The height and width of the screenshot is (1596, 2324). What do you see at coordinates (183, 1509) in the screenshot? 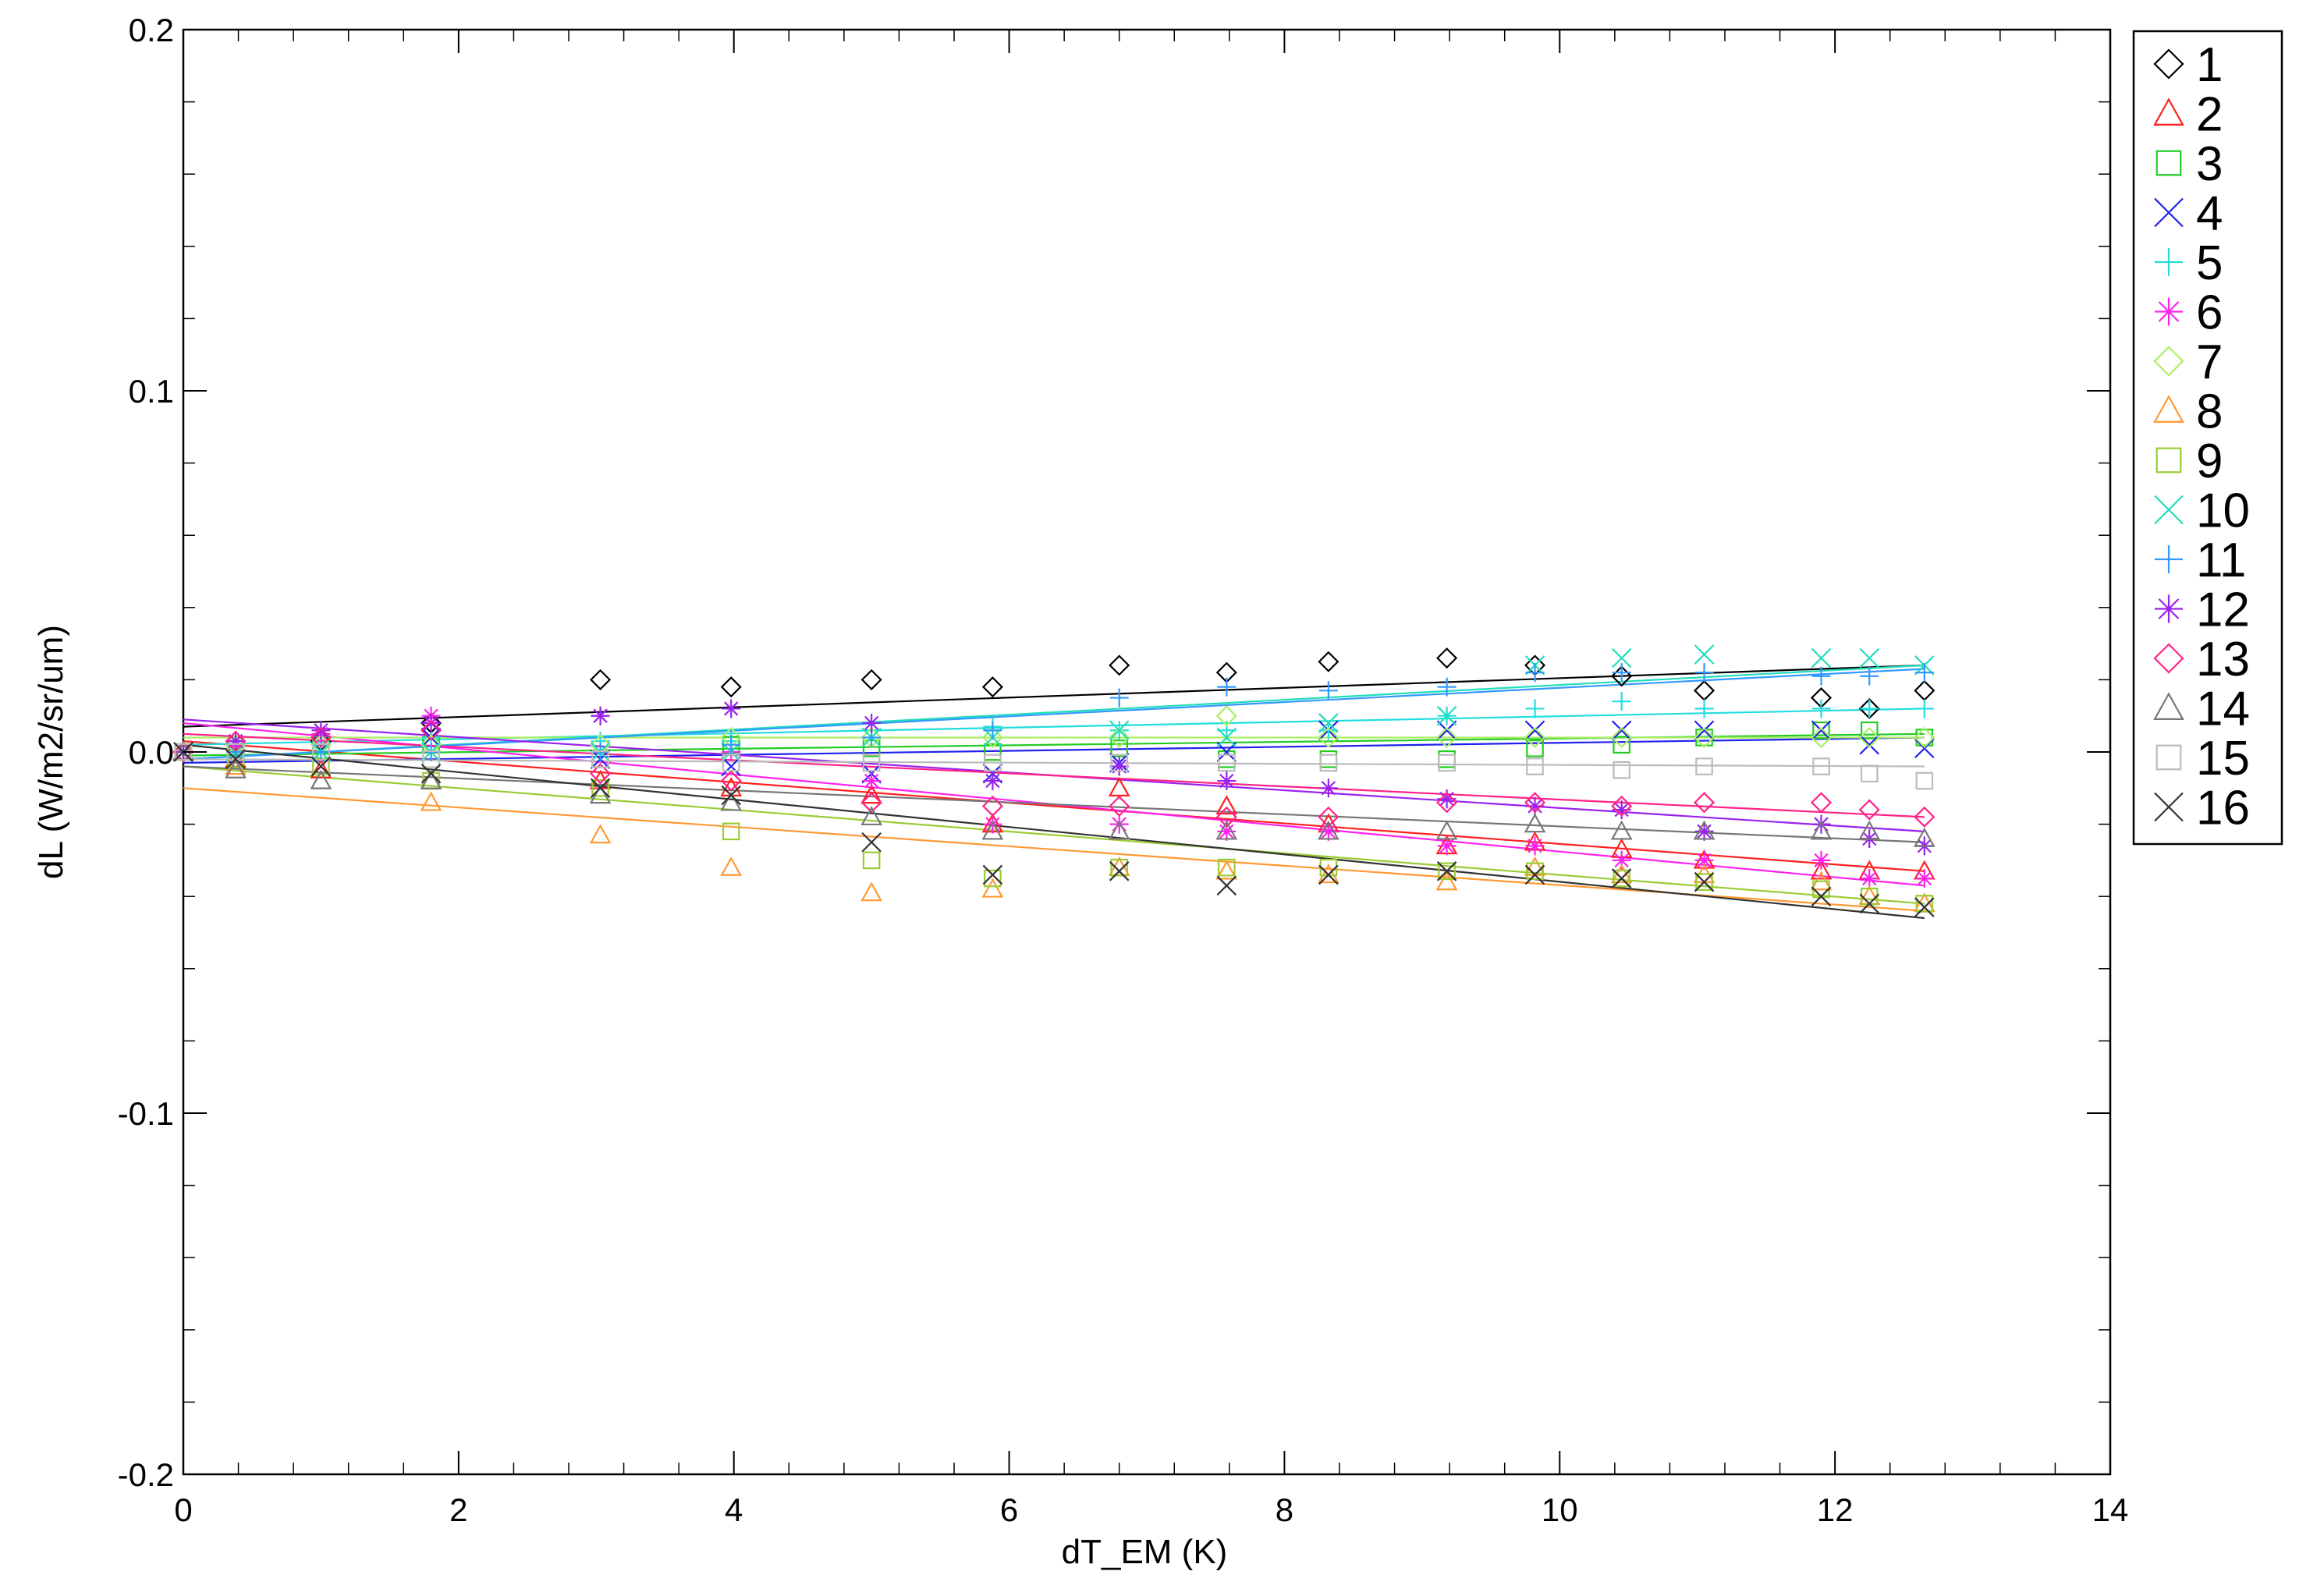
I see `x-tick-label: 0` at bounding box center [183, 1509].